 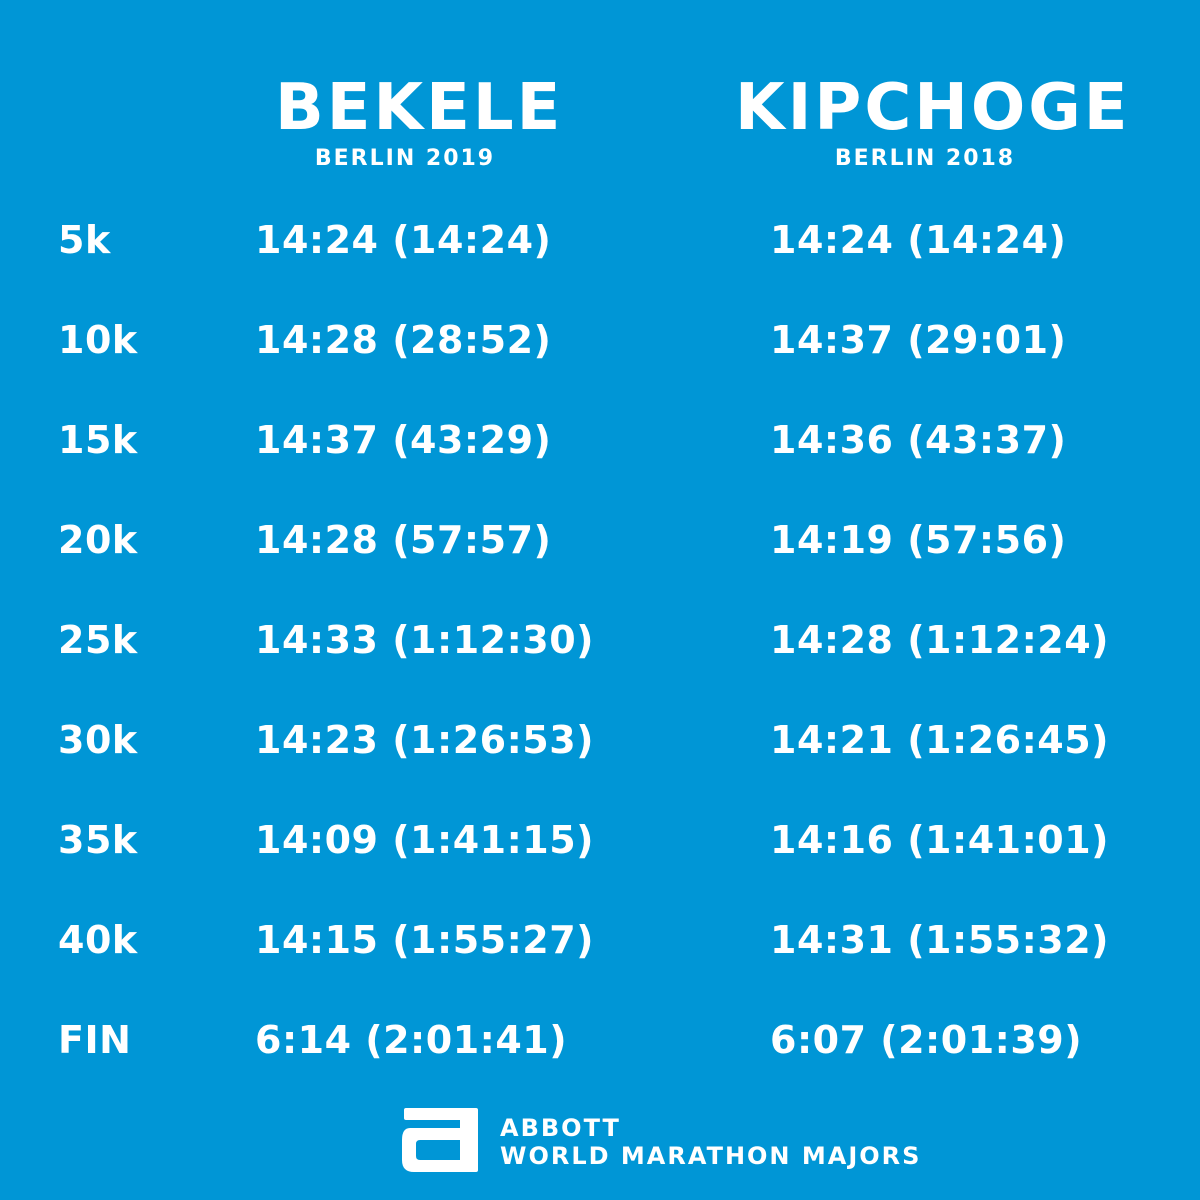 I want to click on split-row: 20k 14:28 (57:57) 14:19 (57:56), so click(x=600, y=540).